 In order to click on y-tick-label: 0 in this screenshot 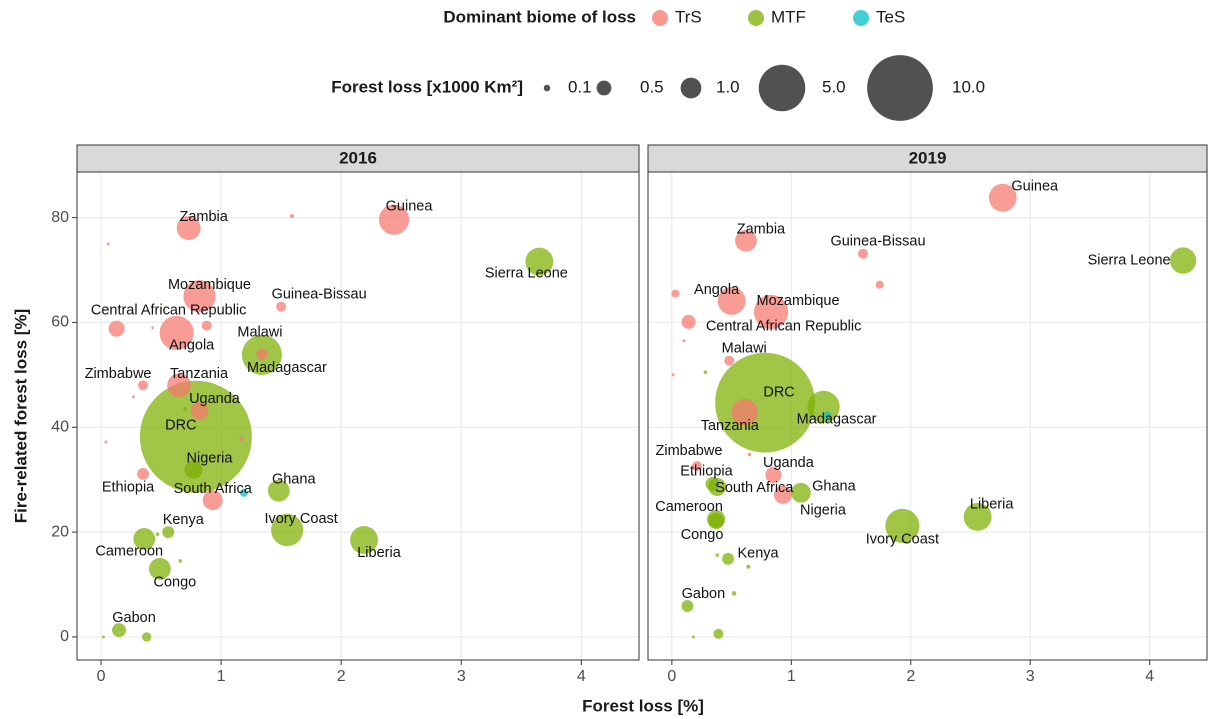, I will do `click(64, 636)`.